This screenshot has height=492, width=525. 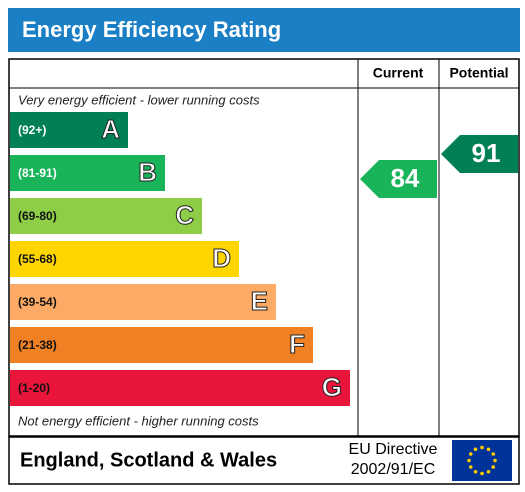 What do you see at coordinates (482, 460) in the screenshot?
I see `eu-stars` at bounding box center [482, 460].